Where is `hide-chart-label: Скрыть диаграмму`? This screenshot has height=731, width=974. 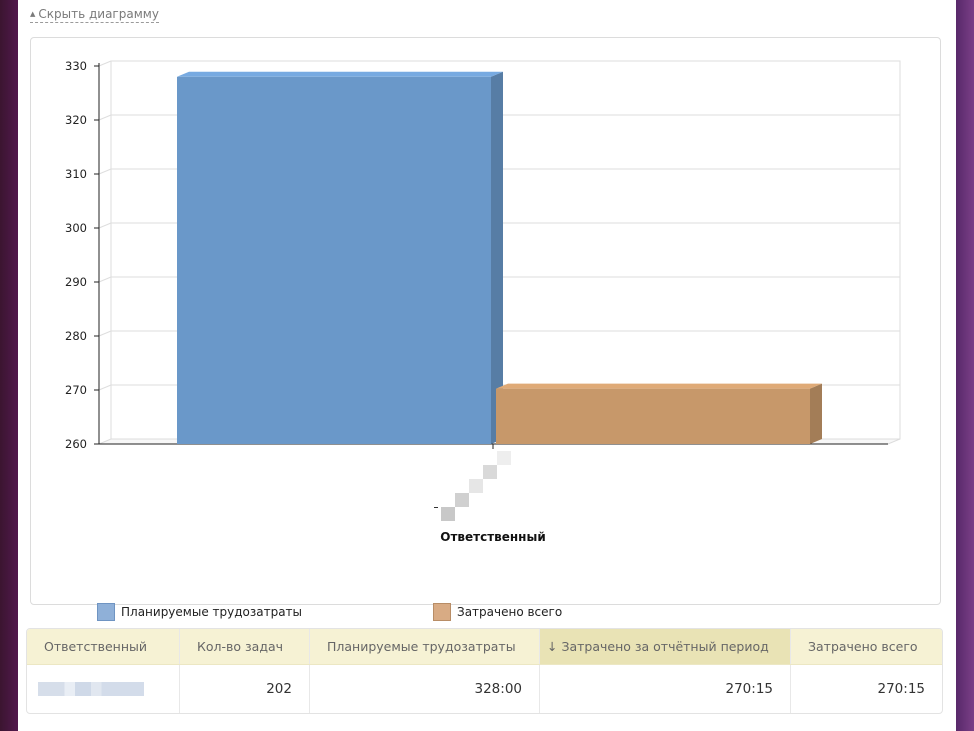 hide-chart-label: Скрыть диаграмму is located at coordinates (98, 14).